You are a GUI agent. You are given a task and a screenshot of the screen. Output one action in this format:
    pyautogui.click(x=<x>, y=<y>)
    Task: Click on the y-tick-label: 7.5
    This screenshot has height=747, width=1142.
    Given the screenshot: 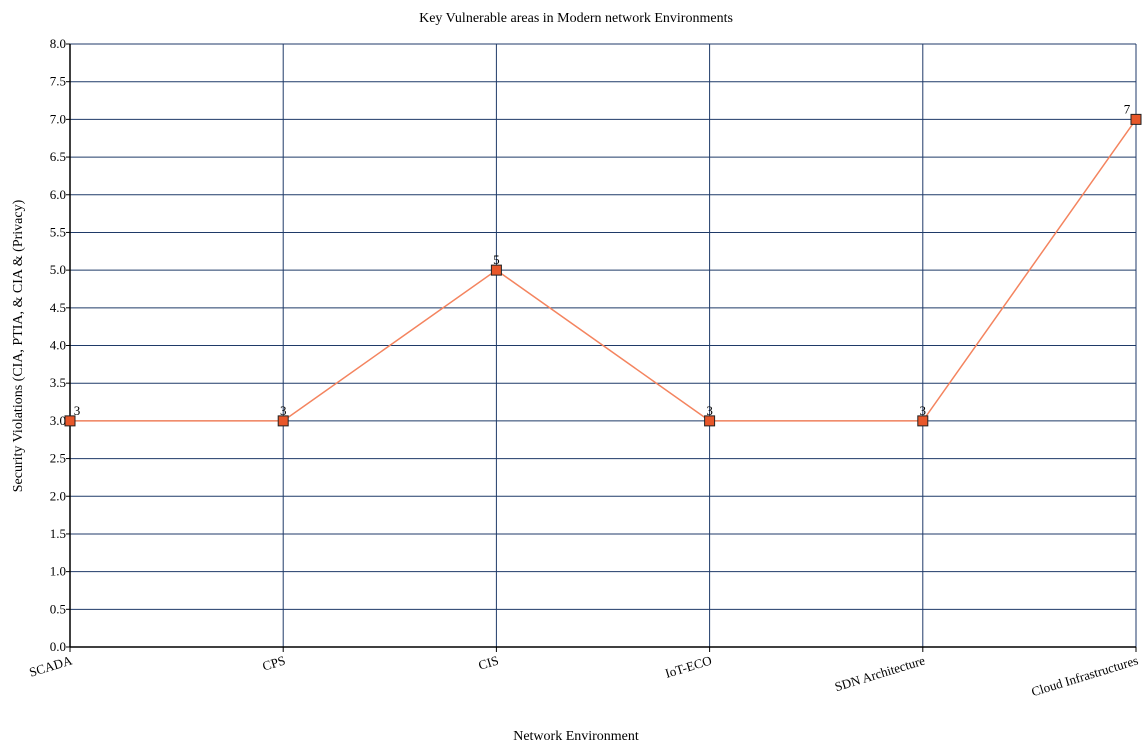 What is the action you would take?
    pyautogui.click(x=58, y=81)
    